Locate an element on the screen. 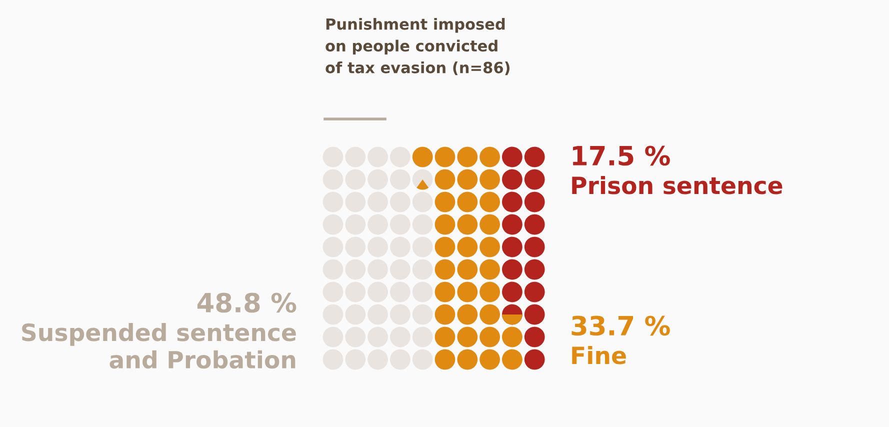 The height and width of the screenshot is (427, 889). text: Punishment imposed on people convicted of tax evasion (n=86) is located at coordinates (418, 47).